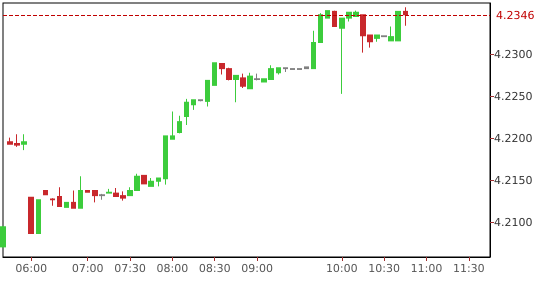 The height and width of the screenshot is (281, 559). I want to click on x-tick-label: 08:30, so click(214, 268).